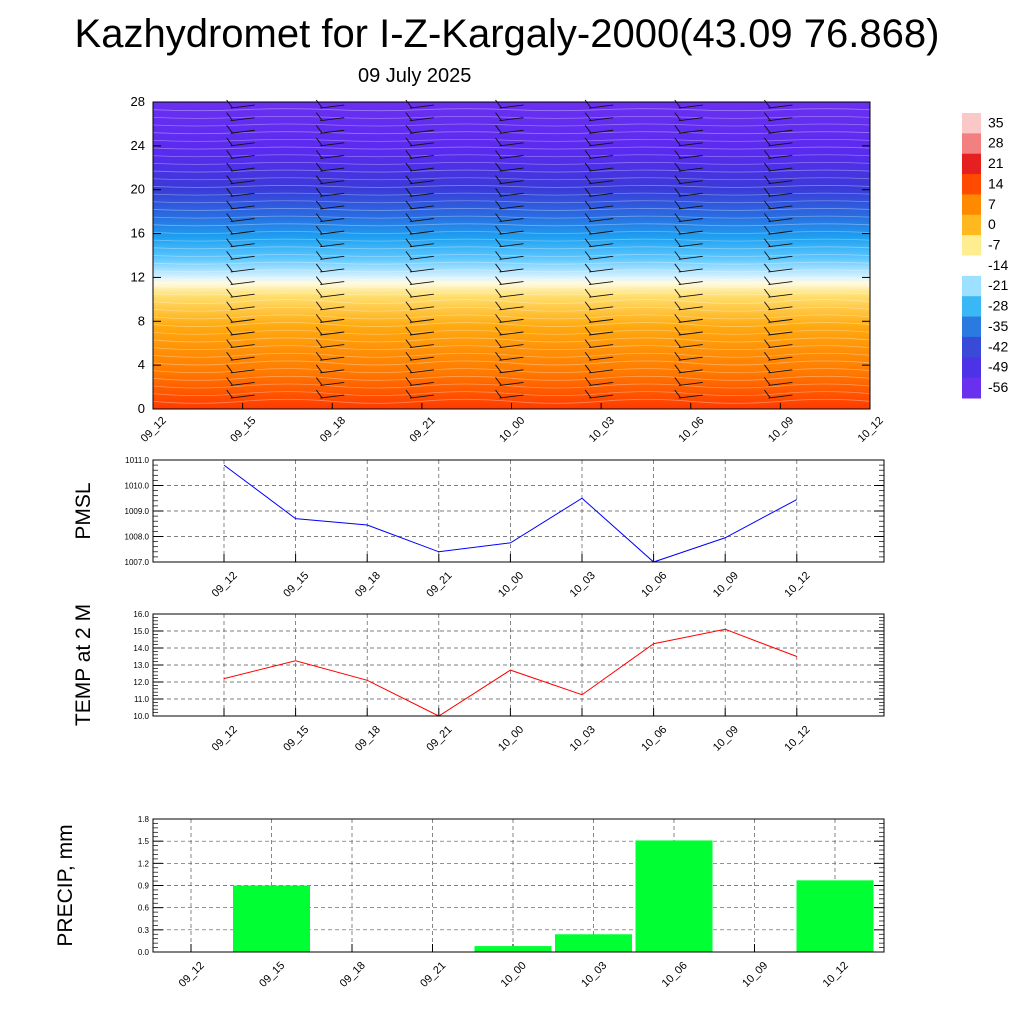 This screenshot has height=1024, width=1024. What do you see at coordinates (992, 204) in the screenshot?
I see `colorbar-label: 7` at bounding box center [992, 204].